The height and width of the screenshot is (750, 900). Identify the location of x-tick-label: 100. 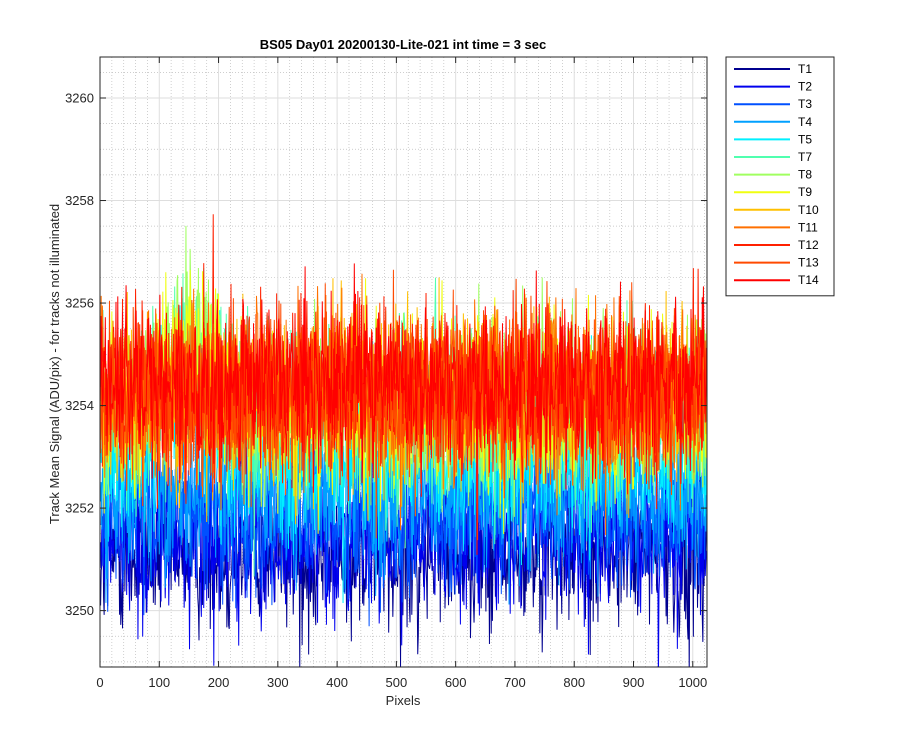
(159, 682).